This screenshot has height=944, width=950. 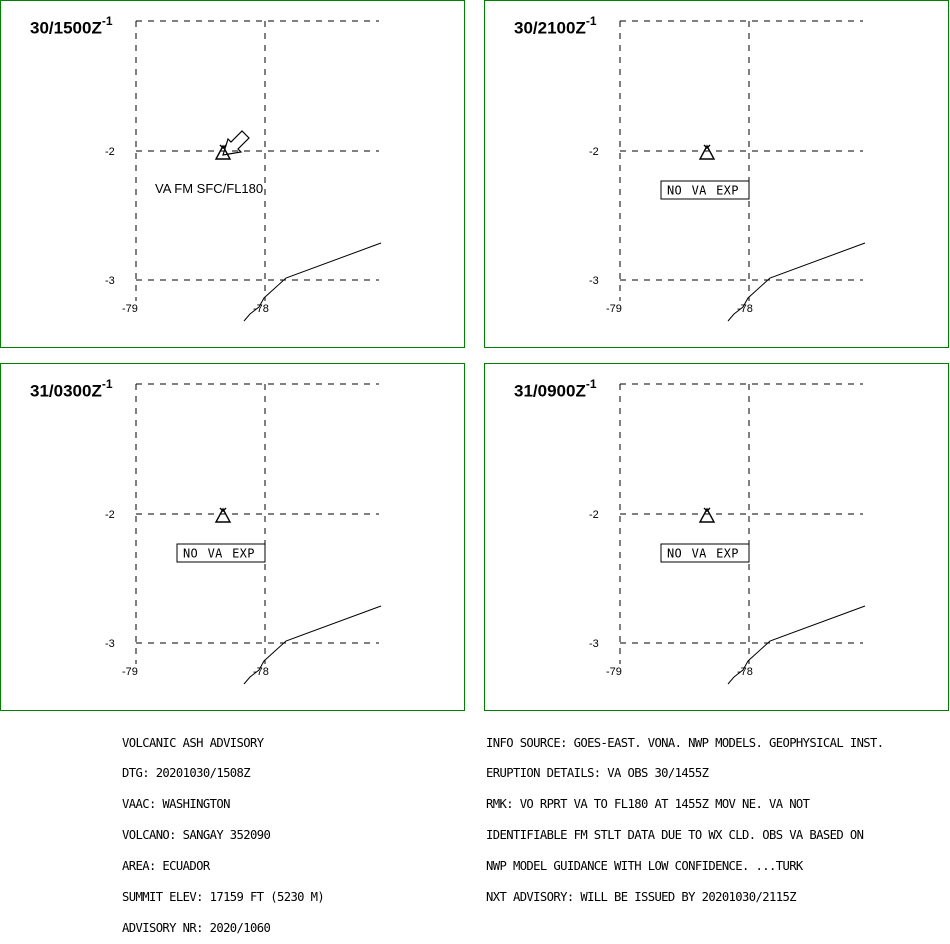 What do you see at coordinates (176, 804) in the screenshot?
I see `advisory-line: VAAC: WASHINGTON` at bounding box center [176, 804].